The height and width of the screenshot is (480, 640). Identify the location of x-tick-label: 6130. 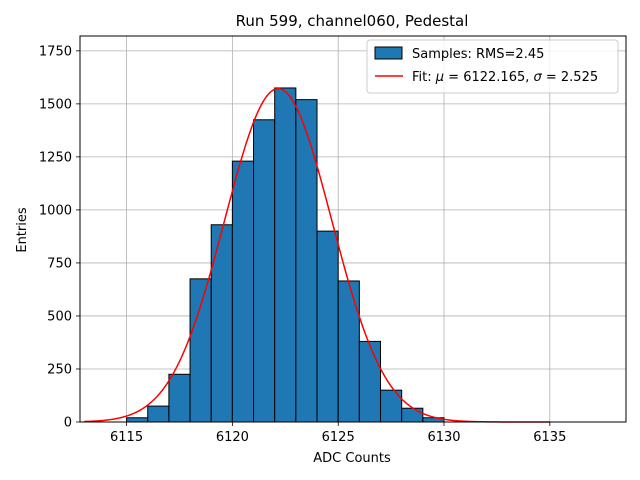
(443, 437).